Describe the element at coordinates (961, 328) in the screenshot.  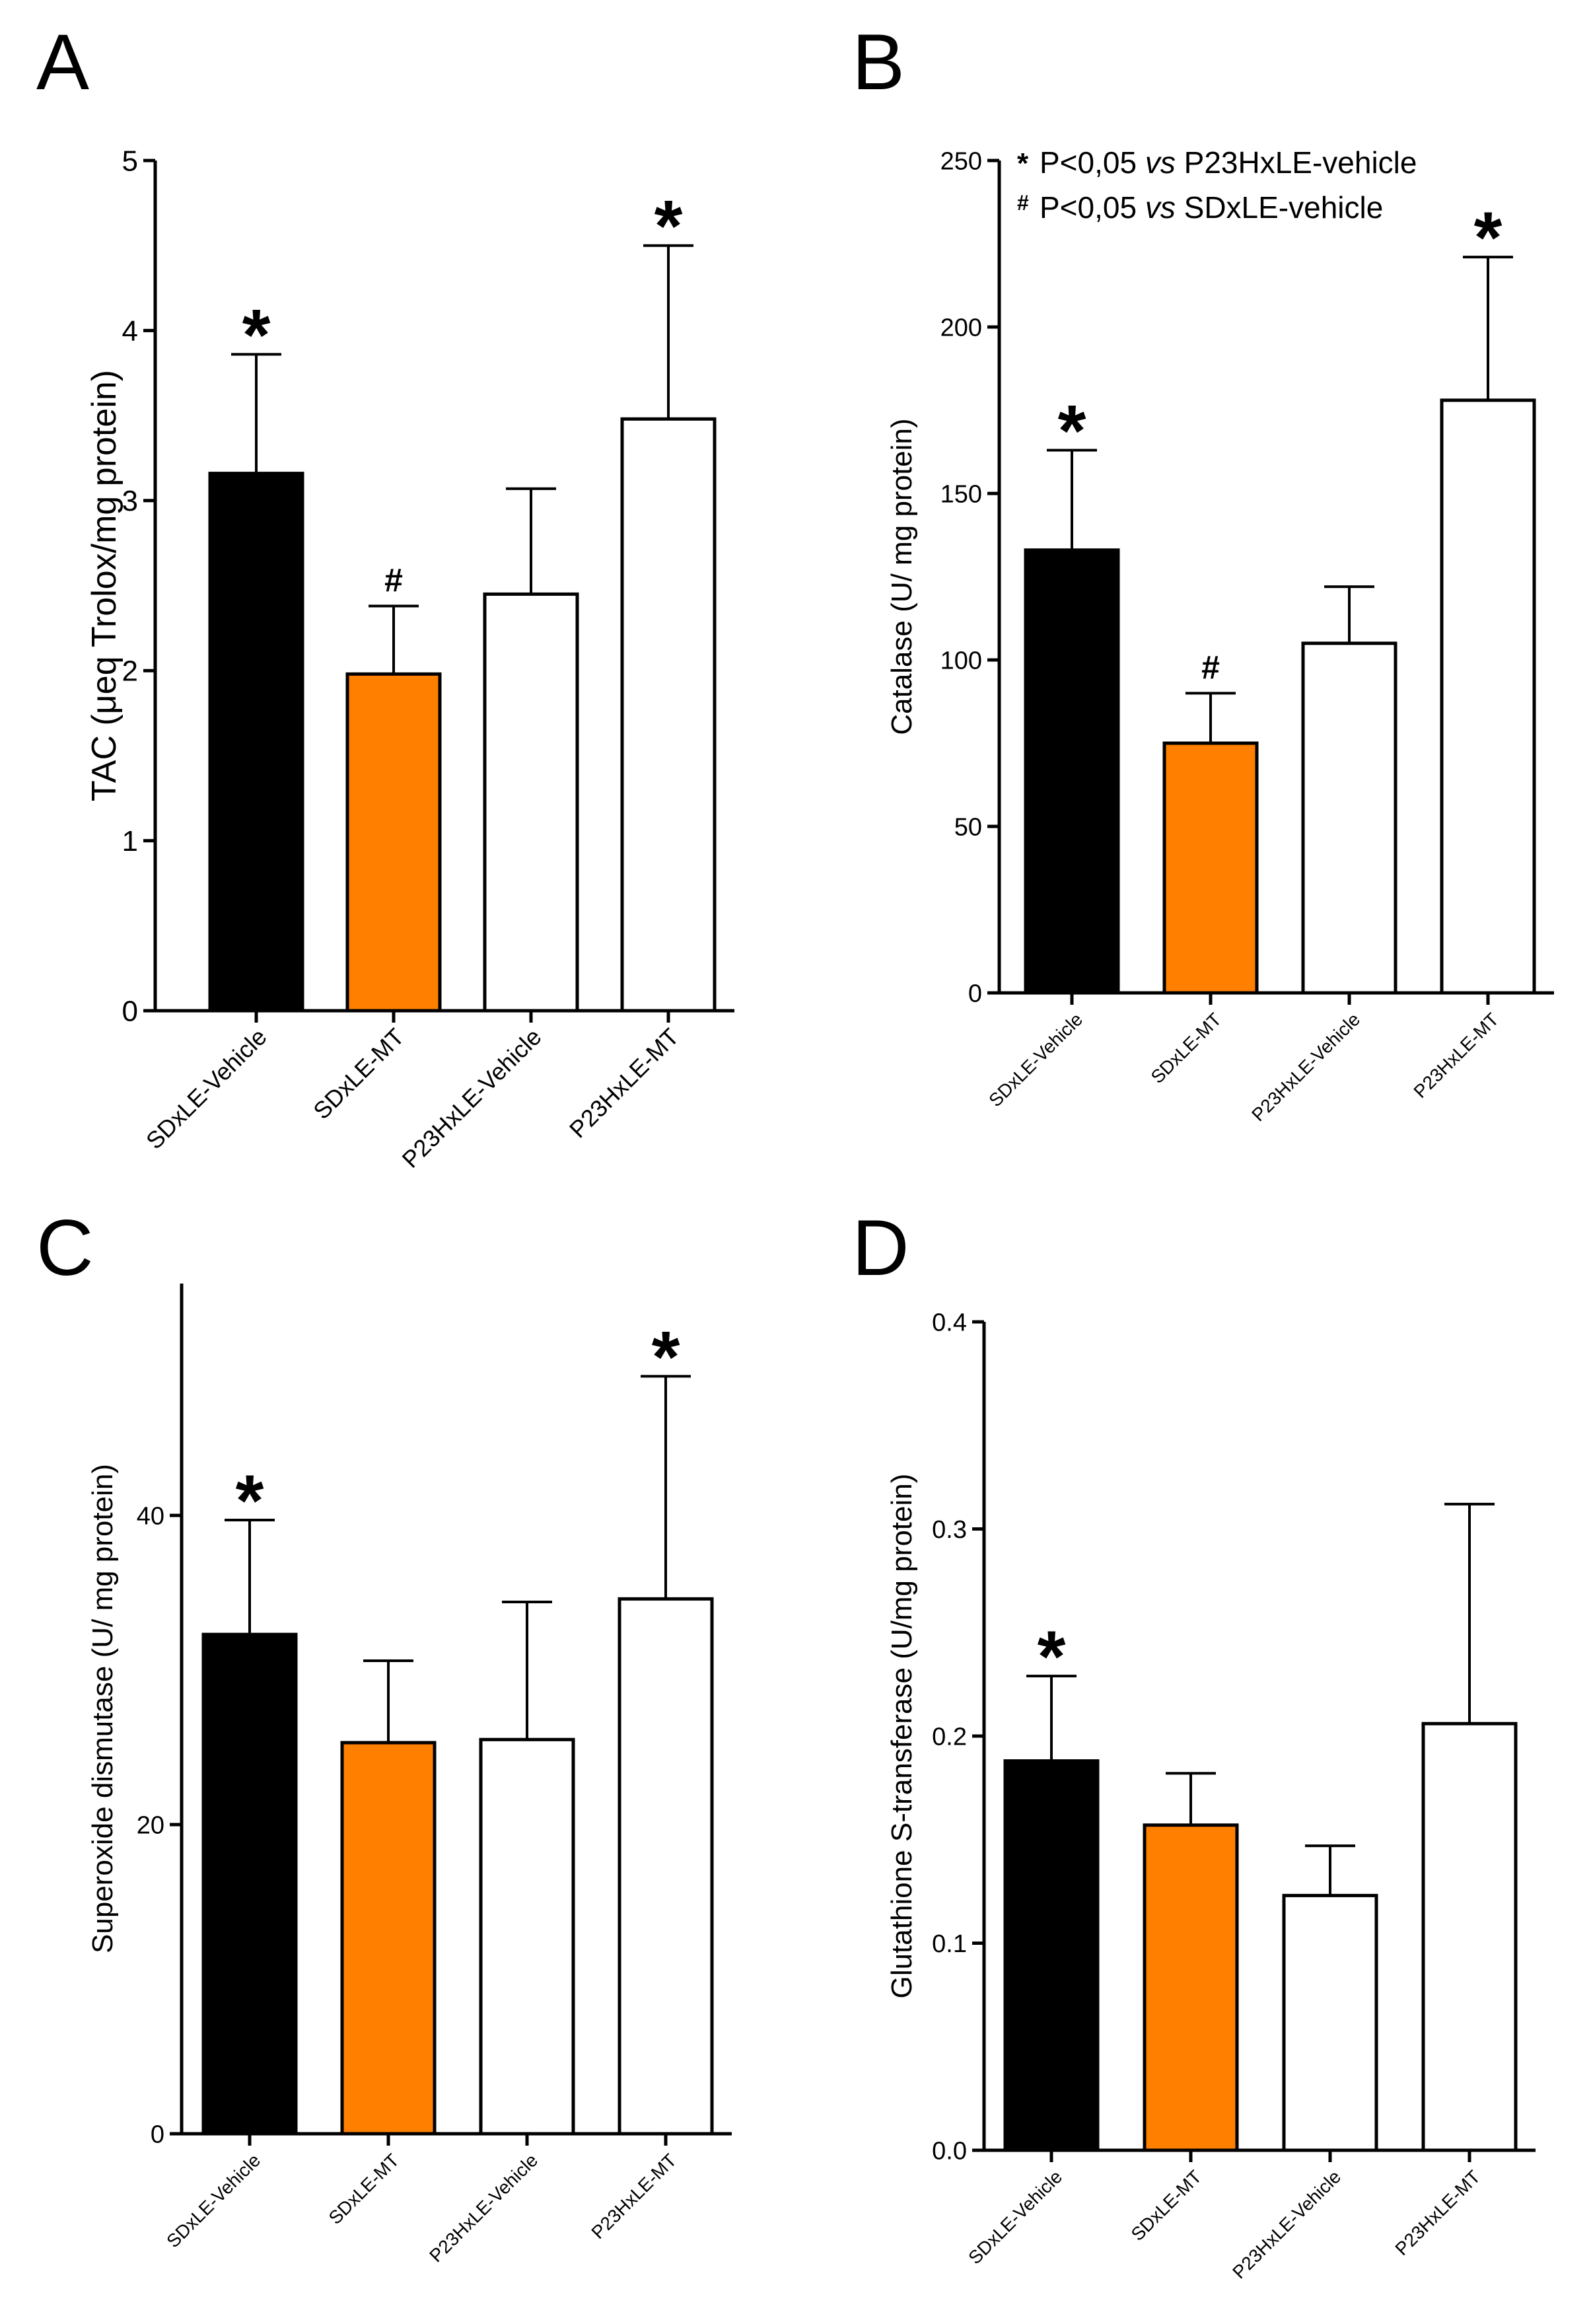
I see `y-tick-label: 200` at that location.